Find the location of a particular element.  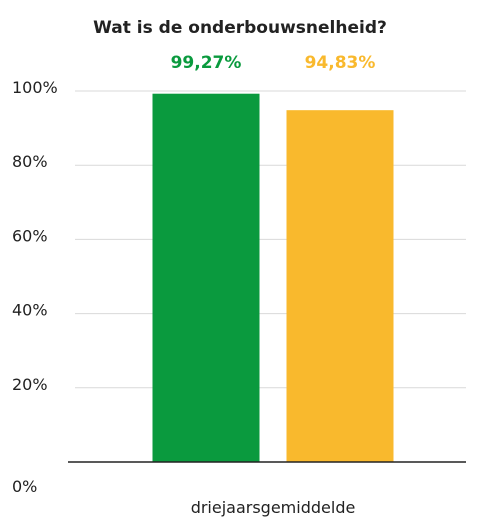

y-tick-label: 20% is located at coordinates (30, 384).